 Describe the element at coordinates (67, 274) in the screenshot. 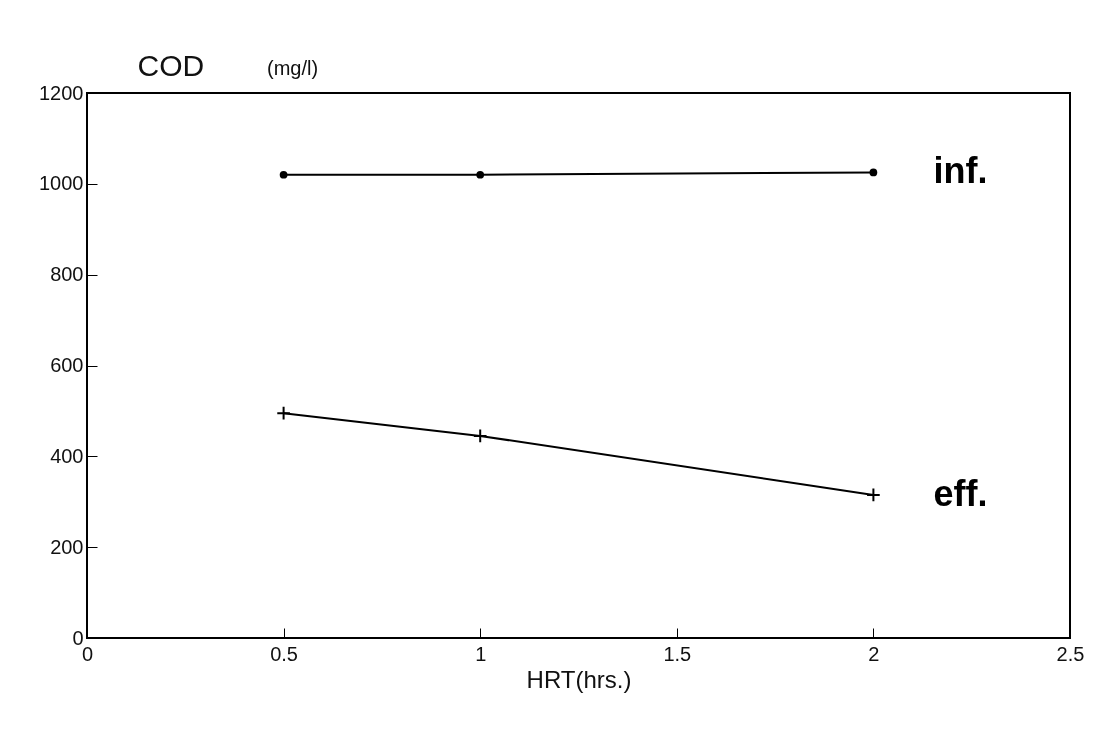

I see `y-tick-label: 800` at that location.